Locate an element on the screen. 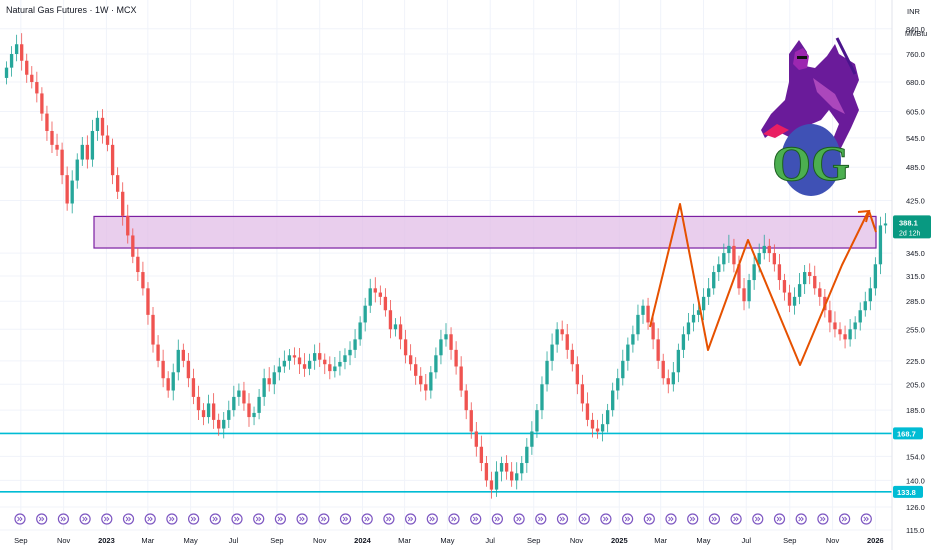  logo-text: OG is located at coordinates (811, 163).